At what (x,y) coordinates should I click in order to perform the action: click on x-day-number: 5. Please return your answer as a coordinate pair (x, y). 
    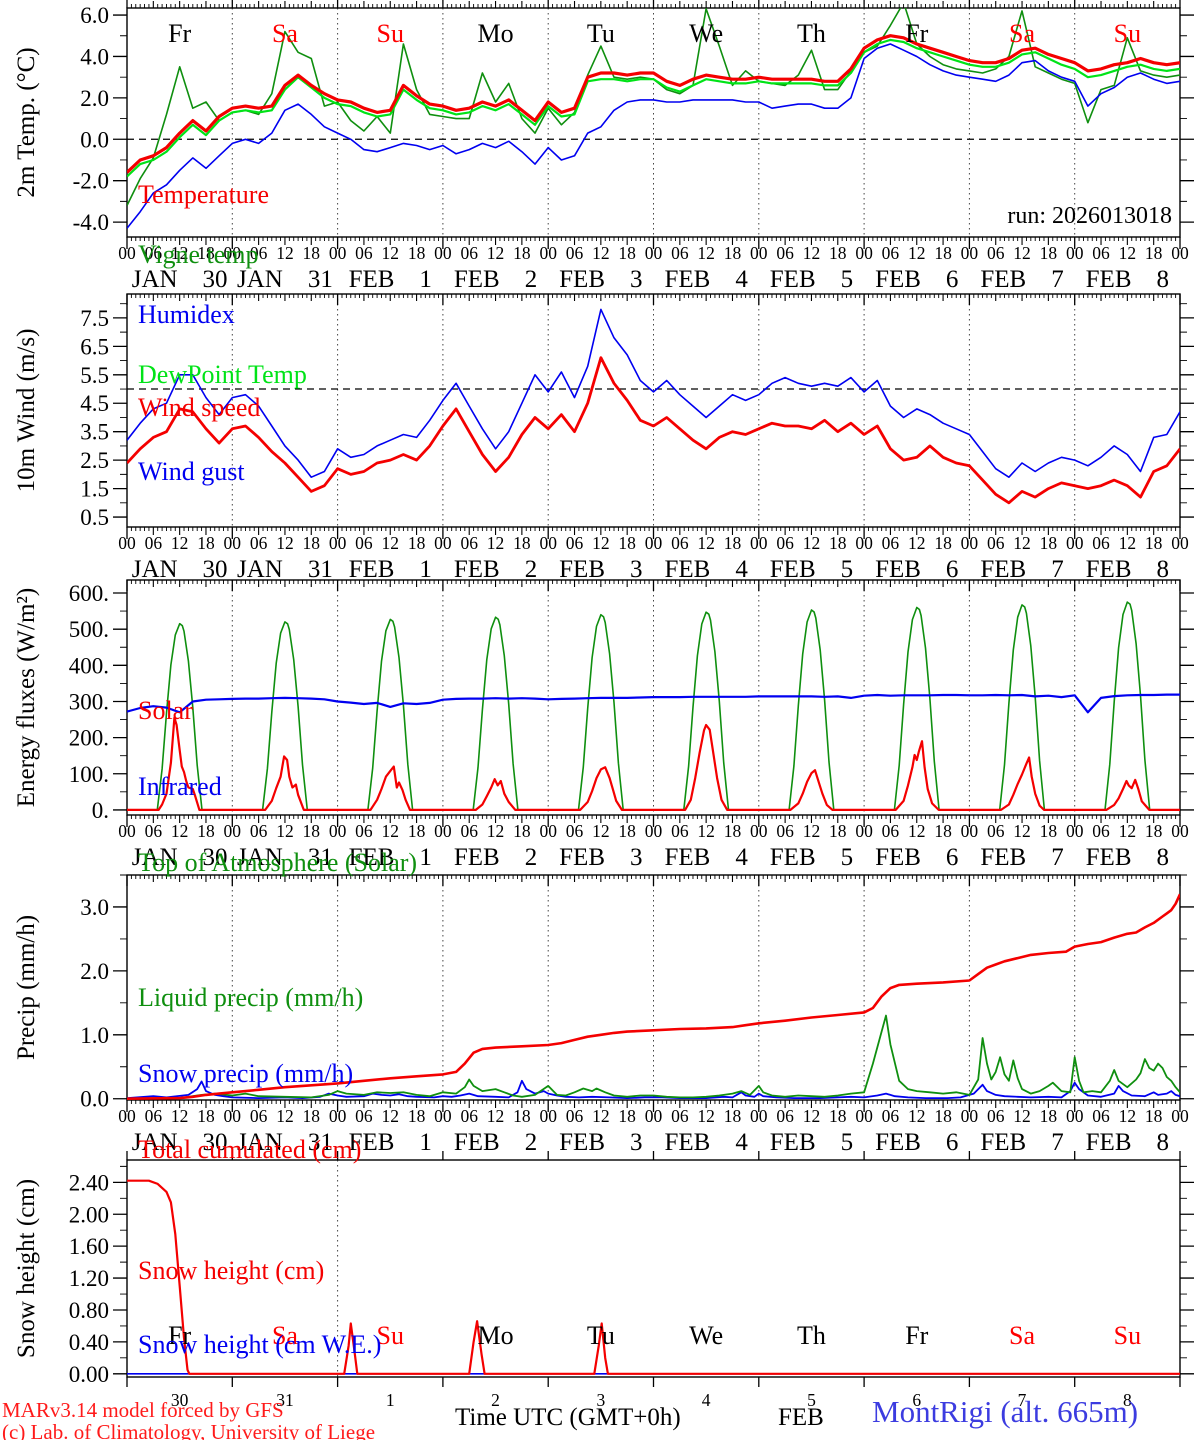
    Looking at the image, I should click on (811, 1400).